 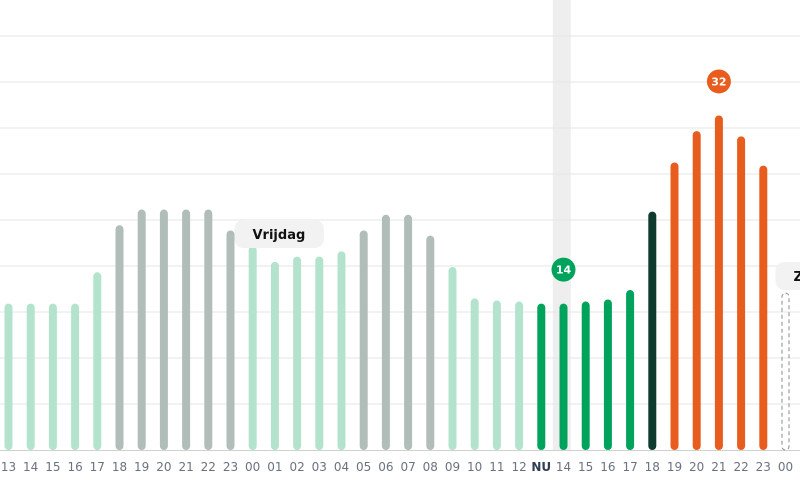 What do you see at coordinates (785, 371) in the screenshot?
I see `bar-placeholder` at bounding box center [785, 371].